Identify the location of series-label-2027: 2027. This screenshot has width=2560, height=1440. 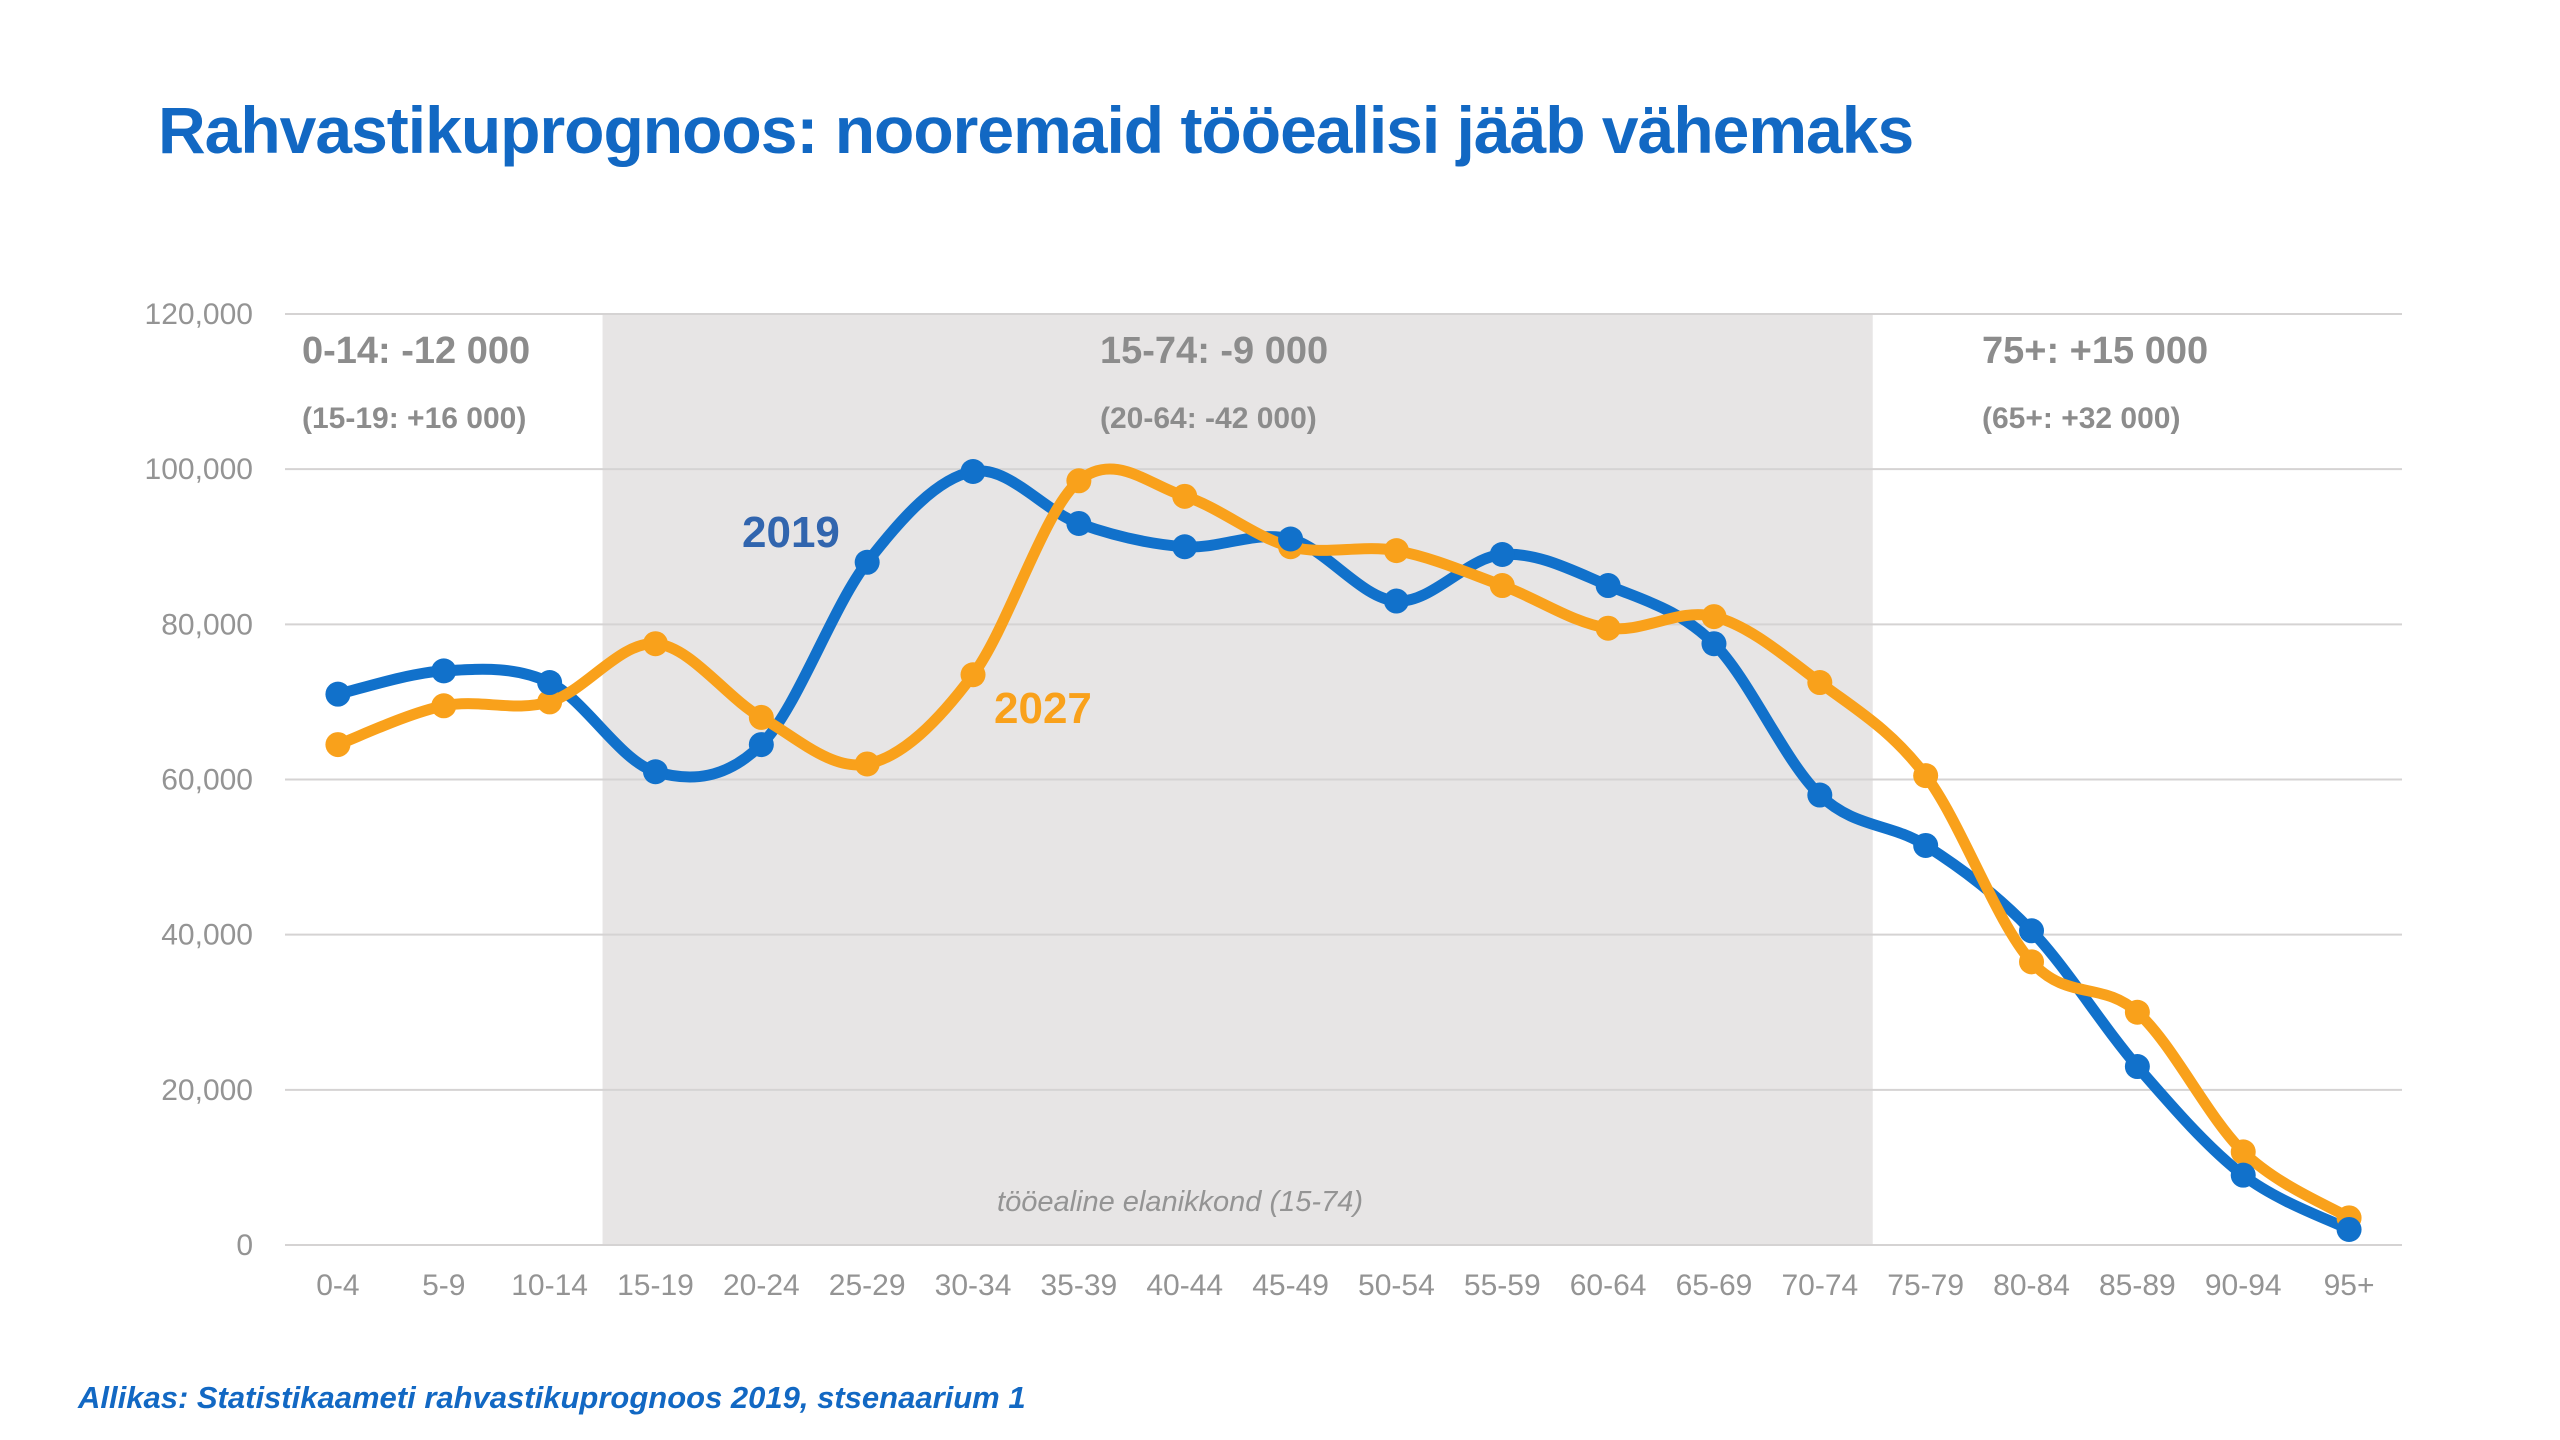
(1043, 708).